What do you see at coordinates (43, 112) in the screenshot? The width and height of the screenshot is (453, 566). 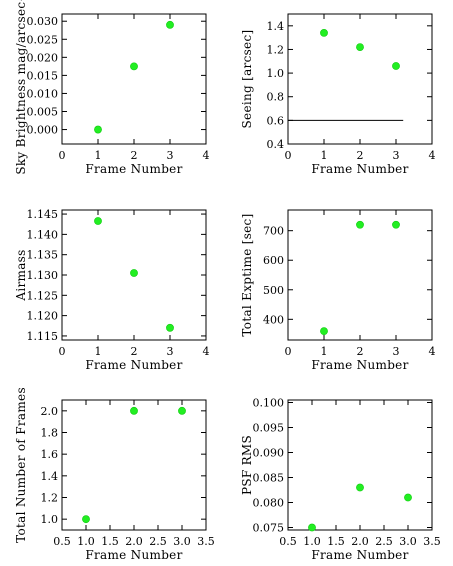 I see `y-tick-label: 0.005` at bounding box center [43, 112].